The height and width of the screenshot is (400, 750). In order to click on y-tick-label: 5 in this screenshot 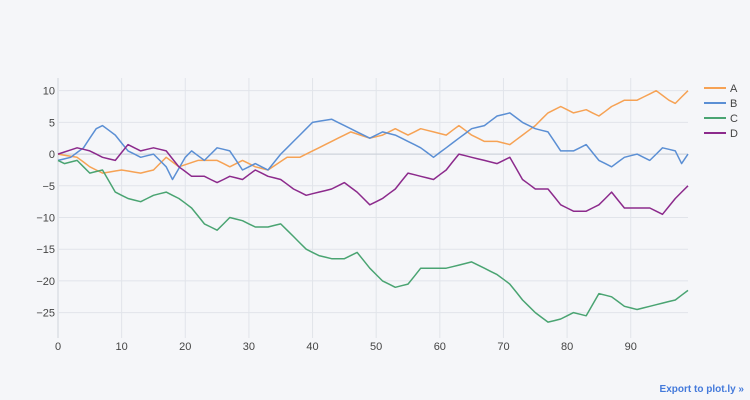, I will do `click(52, 123)`.